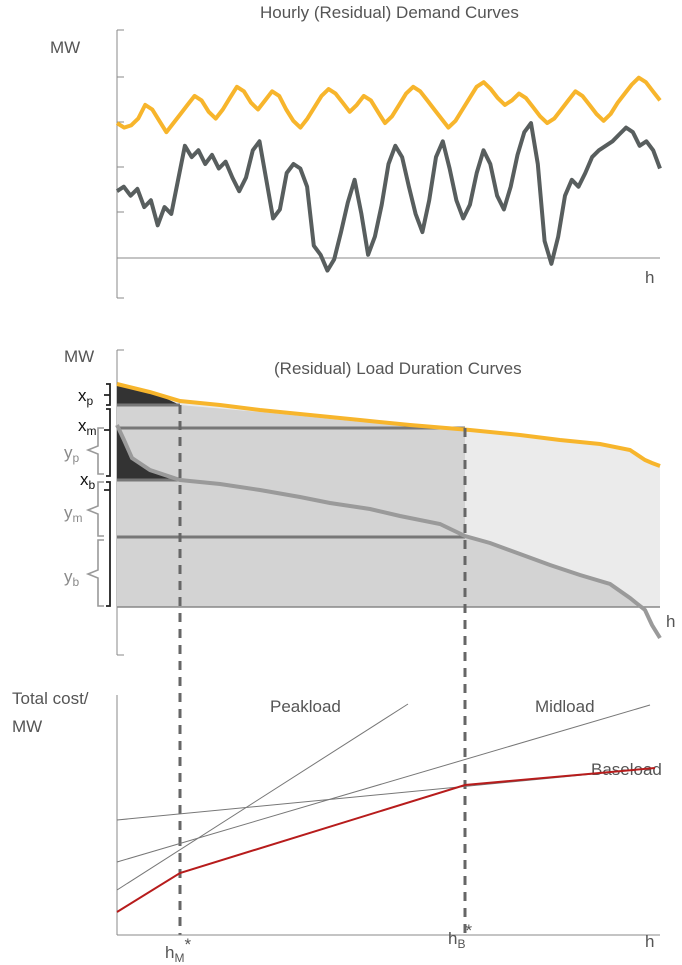 Image resolution: width=682 pixels, height=965 pixels. I want to click on bracket-xb, so click(107, 544).